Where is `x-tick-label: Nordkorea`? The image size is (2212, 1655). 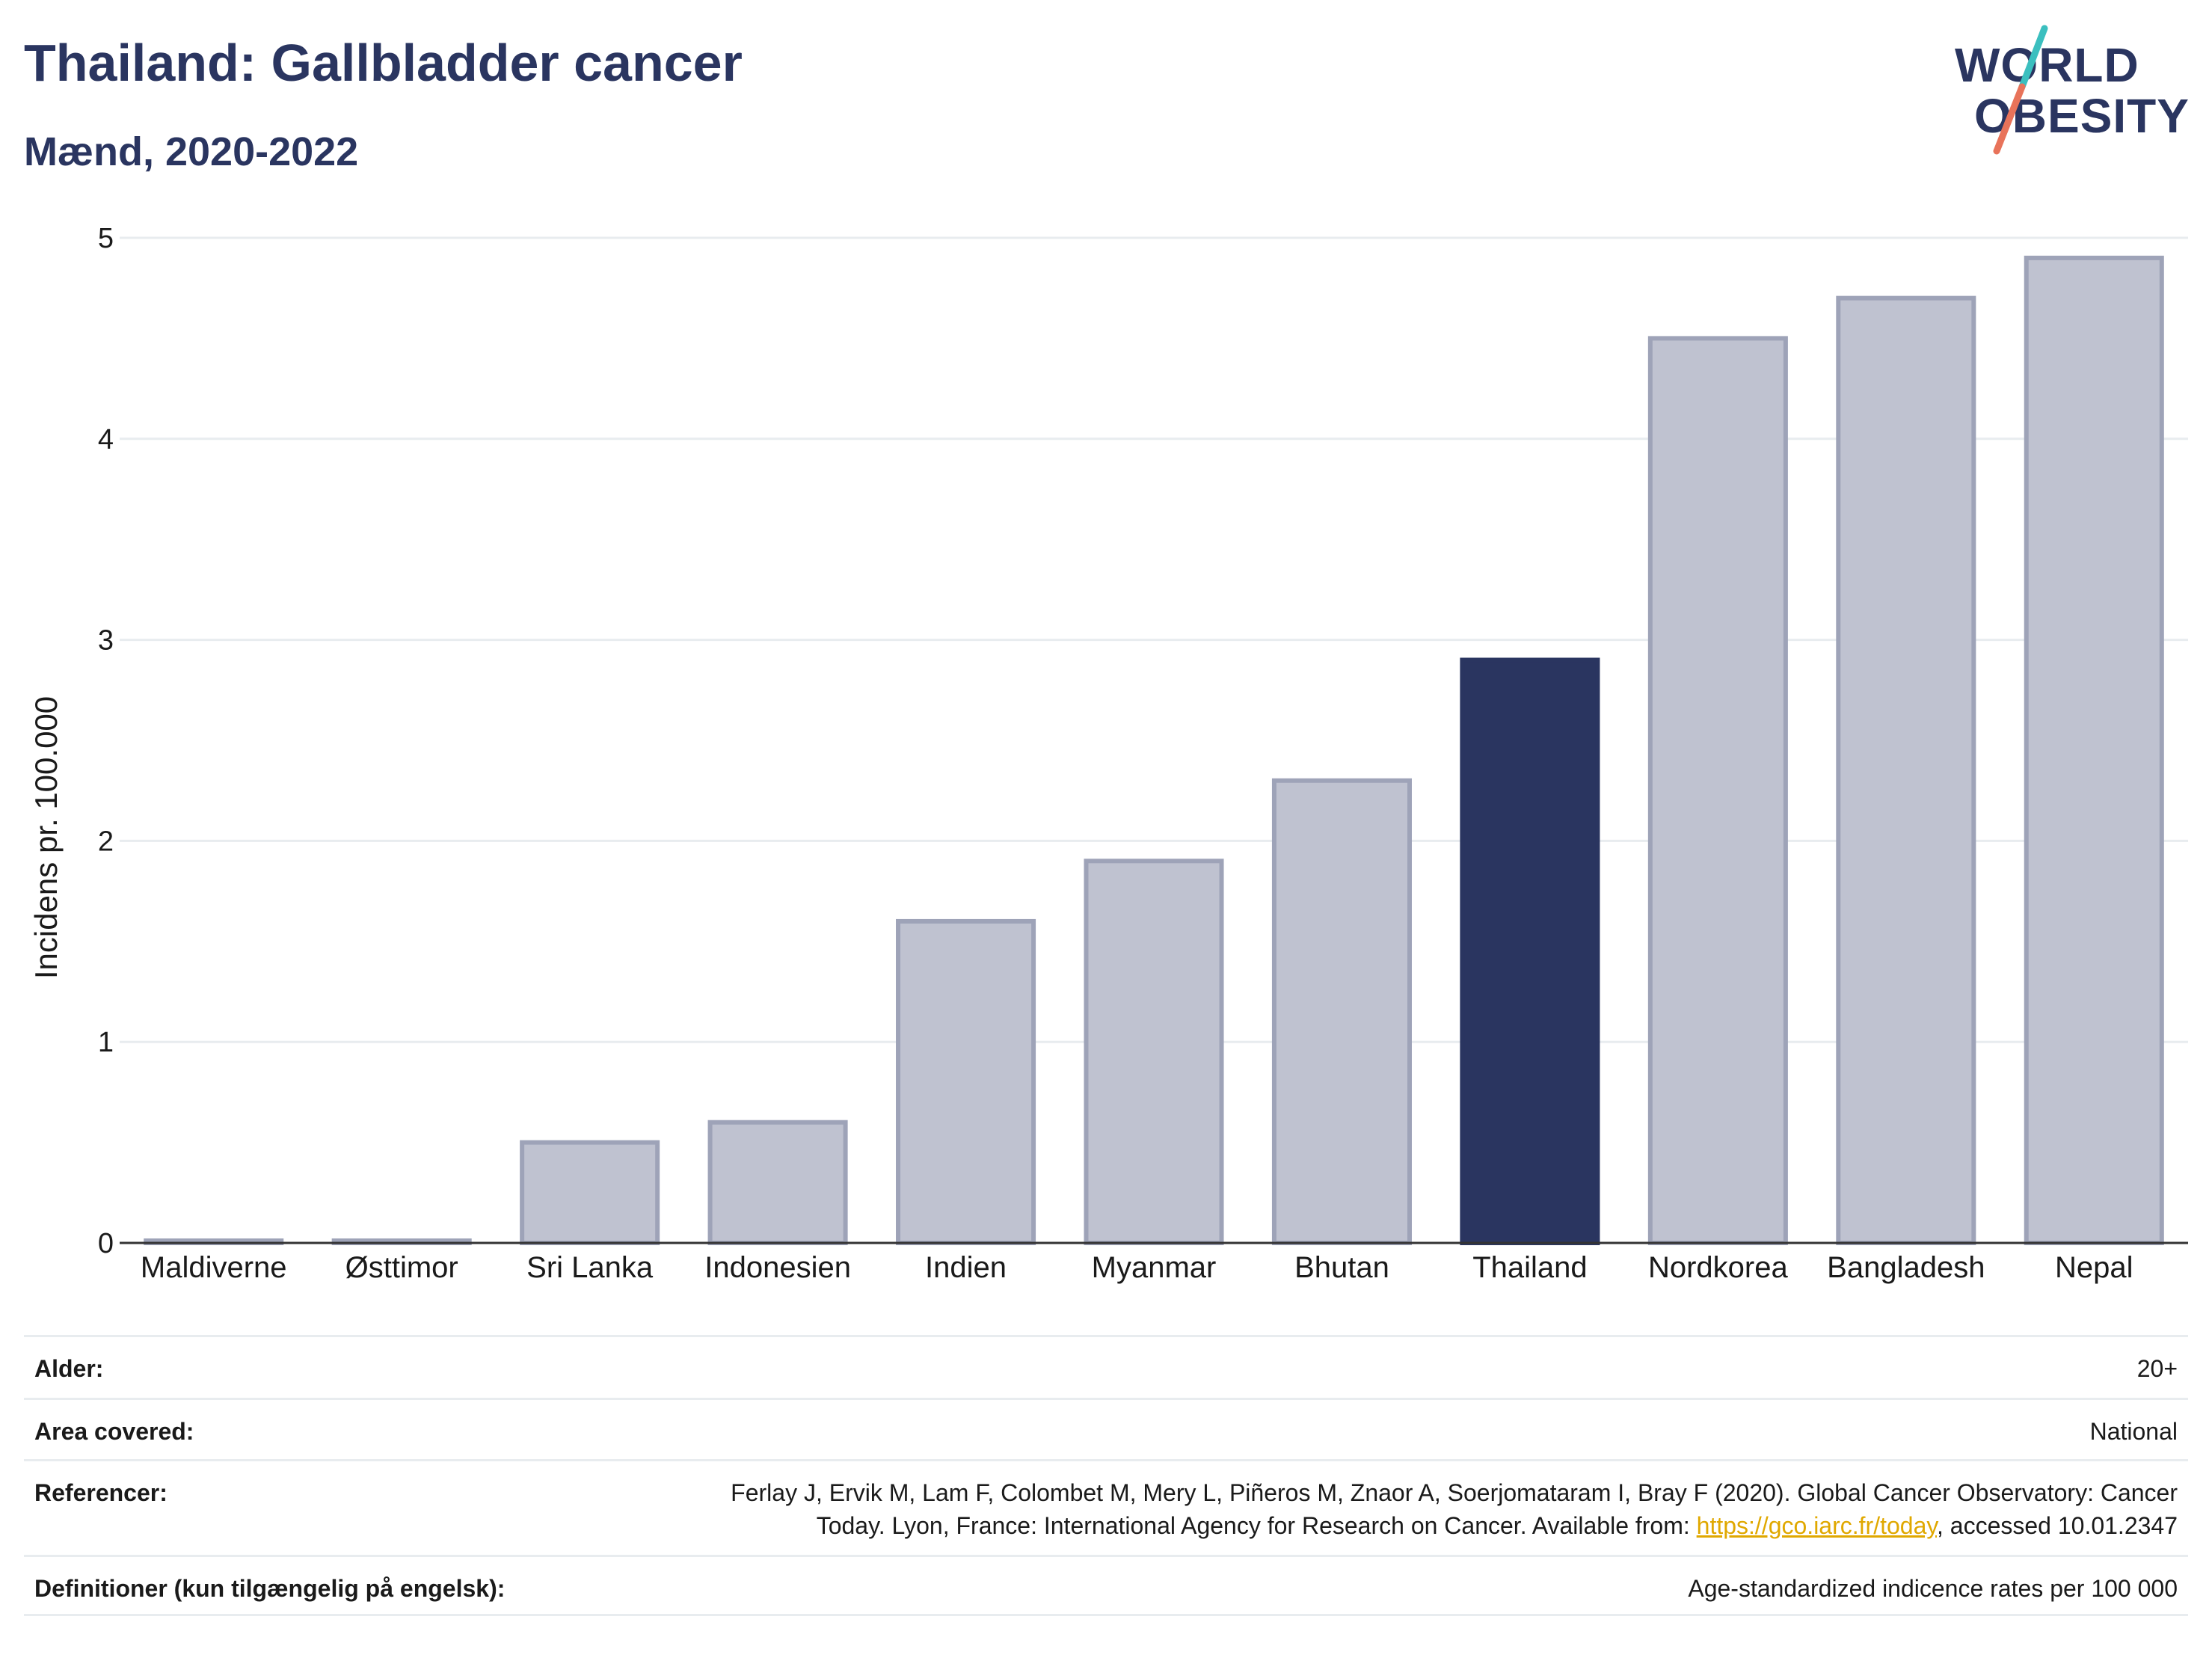 x-tick-label: Nordkorea is located at coordinates (1718, 1267).